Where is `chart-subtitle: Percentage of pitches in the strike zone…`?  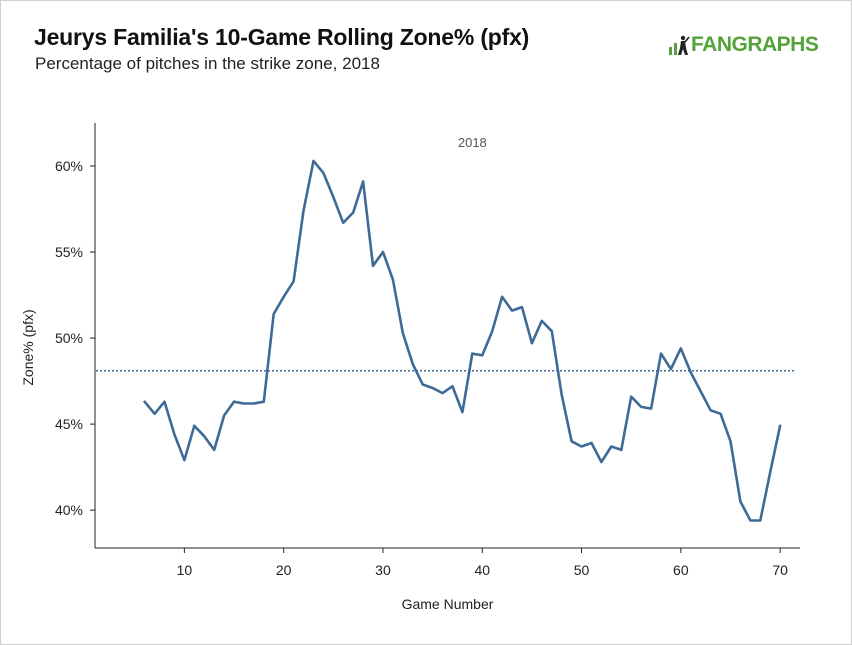 chart-subtitle: Percentage of pitches in the strike zone… is located at coordinates (207, 63).